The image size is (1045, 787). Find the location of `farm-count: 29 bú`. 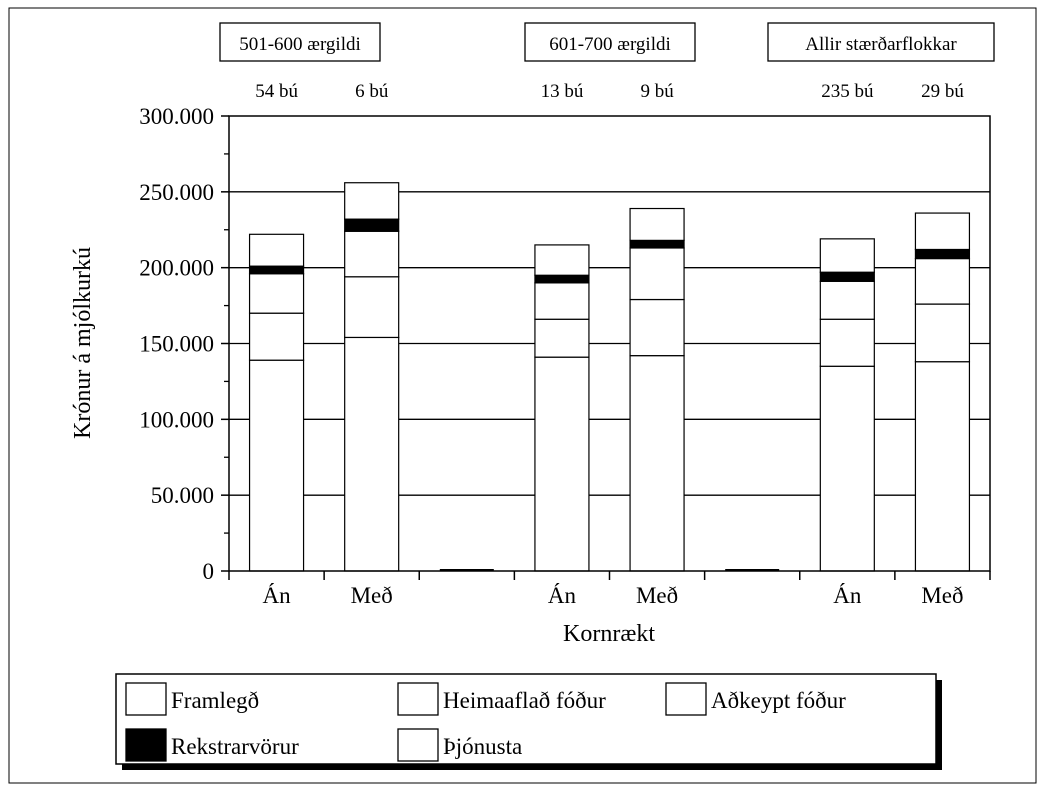

farm-count: 29 bú is located at coordinates (942, 91).